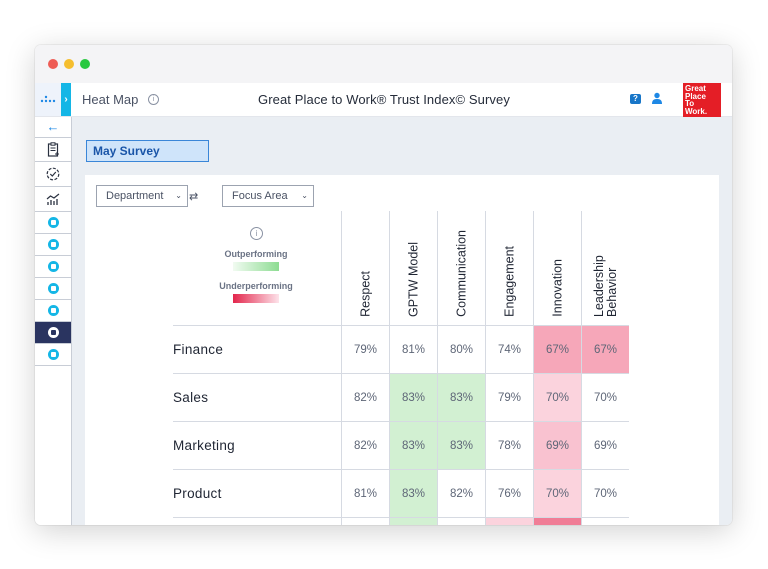 Image resolution: width=768 pixels, height=569 pixels. I want to click on heatmap-cell: 74%, so click(509, 349).